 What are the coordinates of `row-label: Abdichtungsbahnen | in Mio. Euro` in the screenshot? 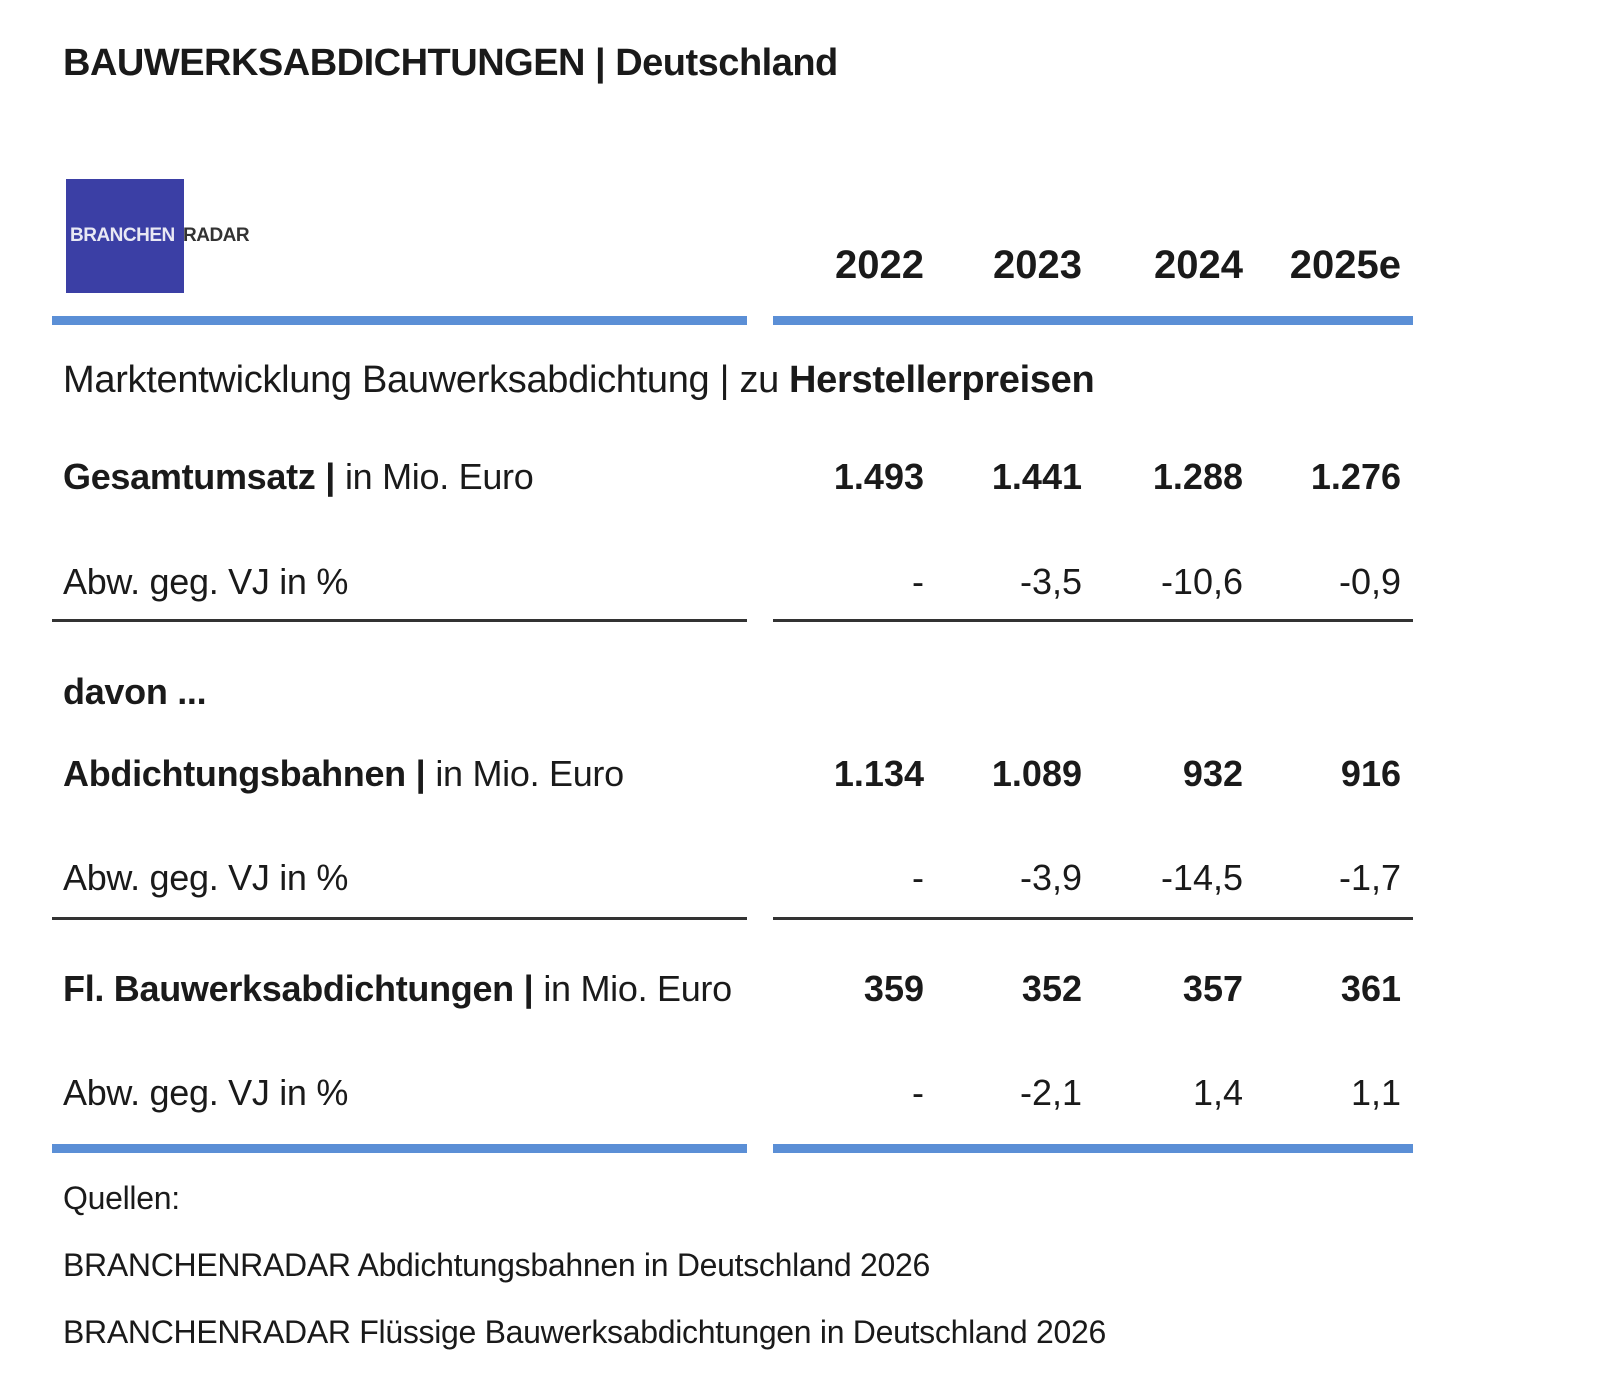 It's located at (343, 774).